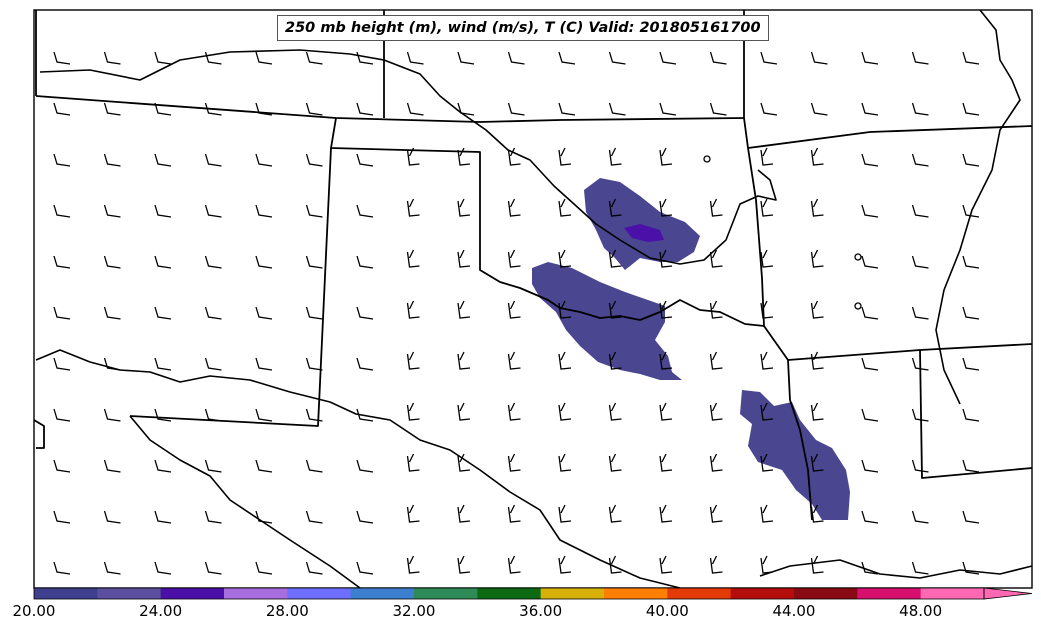 The height and width of the screenshot is (633, 1041). Describe the element at coordinates (161, 611) in the screenshot. I see `colorbar-tick-label: 24.00` at that location.